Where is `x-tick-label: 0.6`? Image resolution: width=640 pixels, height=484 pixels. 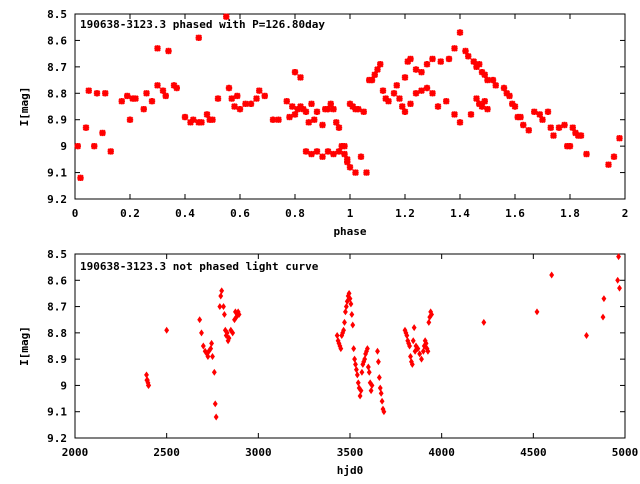 x-tick-label: 0.6 is located at coordinates (240, 213).